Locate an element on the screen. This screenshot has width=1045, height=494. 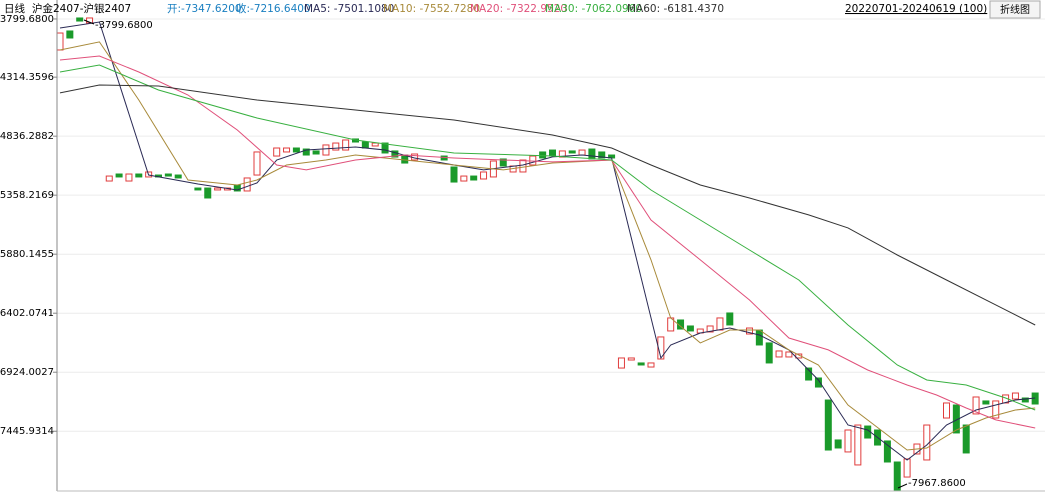
high-pointer is located at coordinates (89, 22).